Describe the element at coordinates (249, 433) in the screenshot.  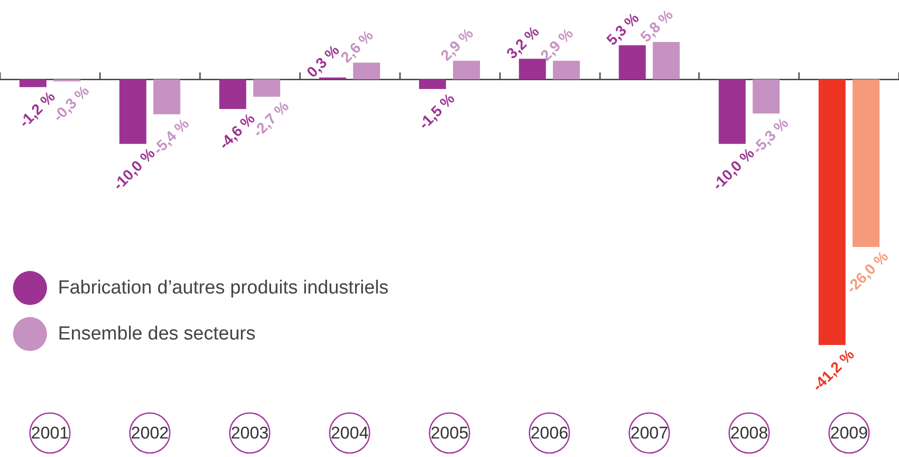
I see `x-tick-label: 2003` at that location.